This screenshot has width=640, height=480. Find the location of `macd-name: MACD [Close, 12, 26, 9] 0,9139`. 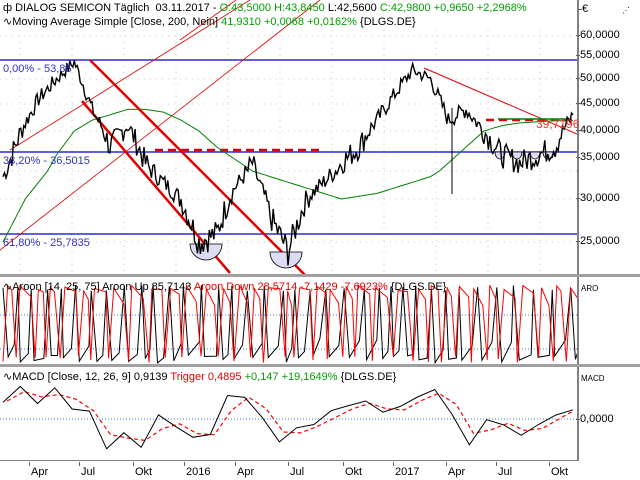

macd-name: MACD [Close, 12, 26, 9] 0,9139 is located at coordinates (90, 377).